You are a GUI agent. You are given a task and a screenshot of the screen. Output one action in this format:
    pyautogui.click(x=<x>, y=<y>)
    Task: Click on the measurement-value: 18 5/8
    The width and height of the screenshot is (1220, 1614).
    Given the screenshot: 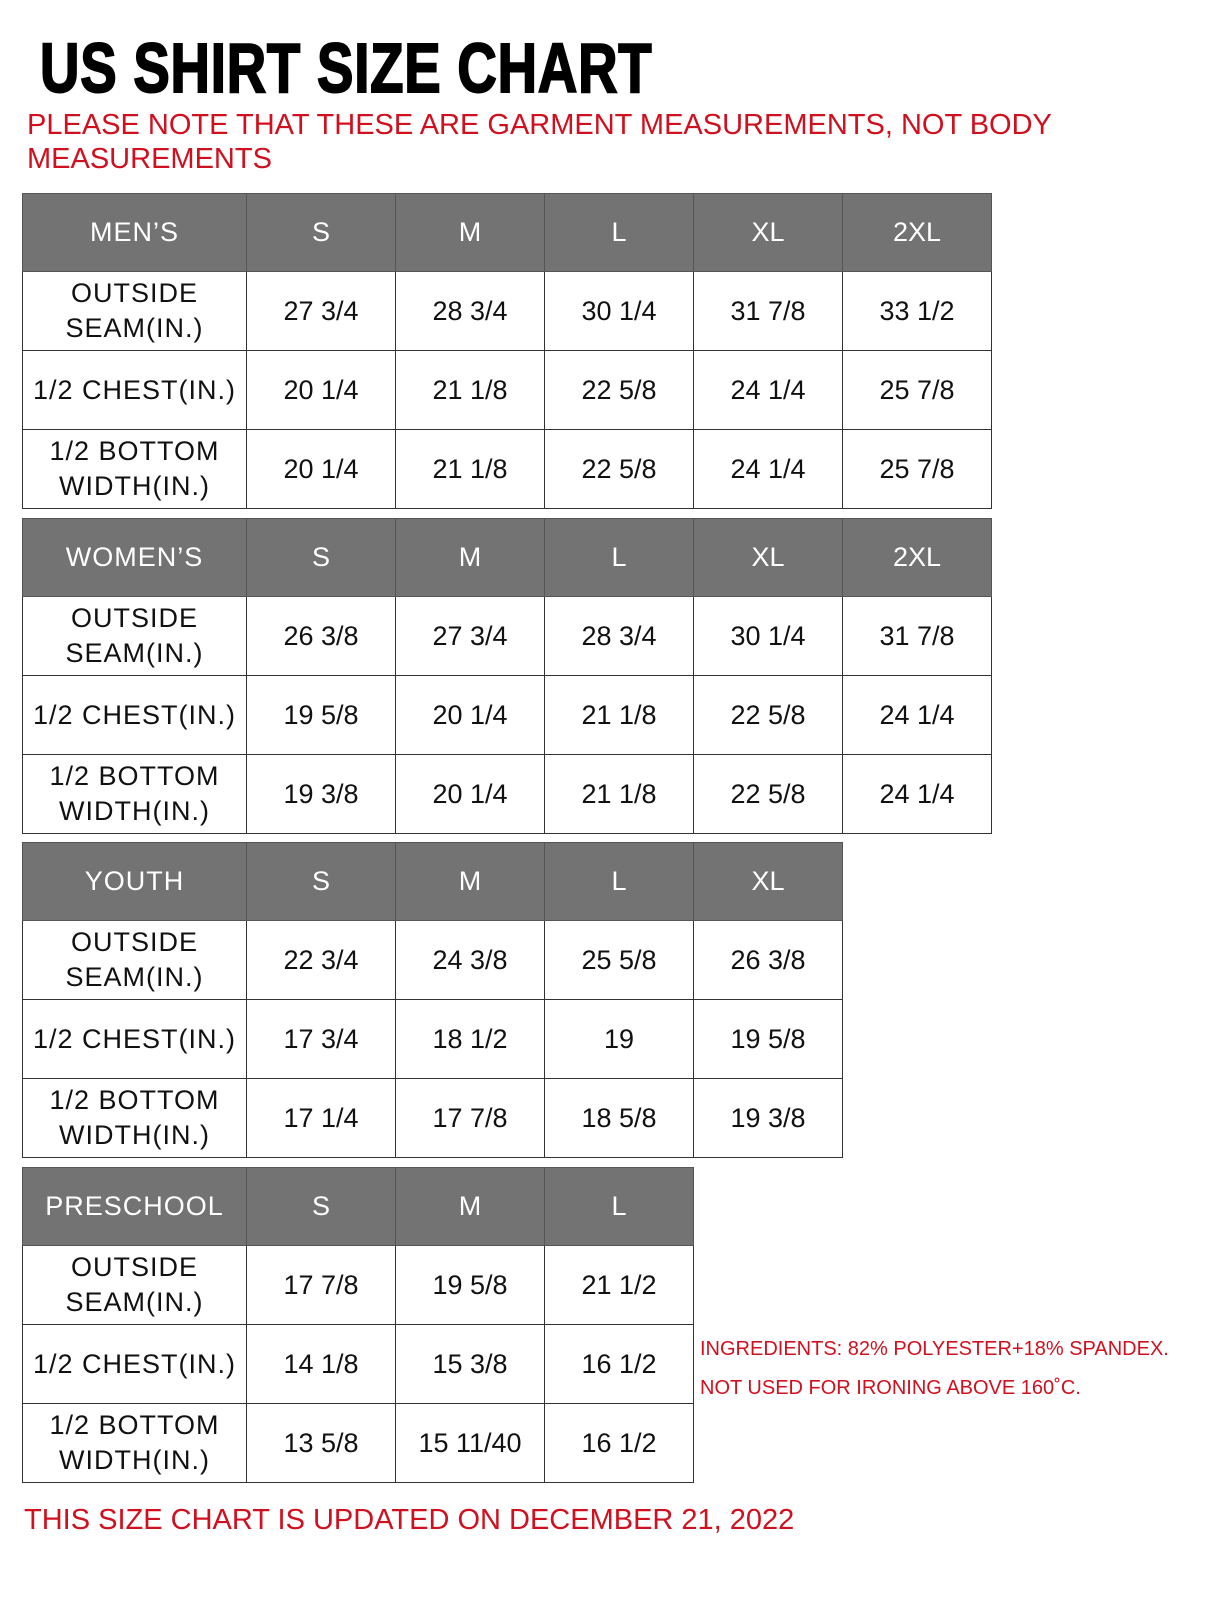 What is the action you would take?
    pyautogui.click(x=619, y=1118)
    